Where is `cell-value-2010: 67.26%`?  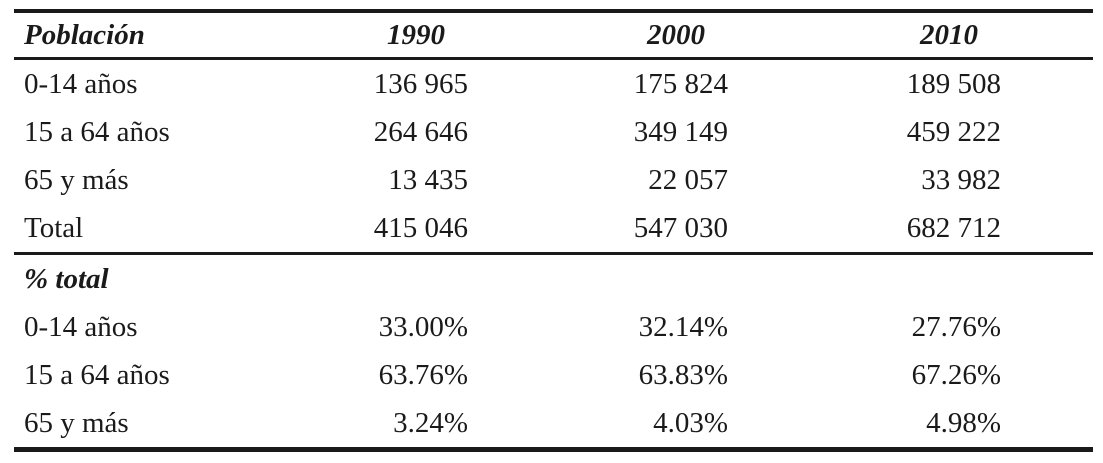
cell-value-2010: 67.26% is located at coordinates (956, 374).